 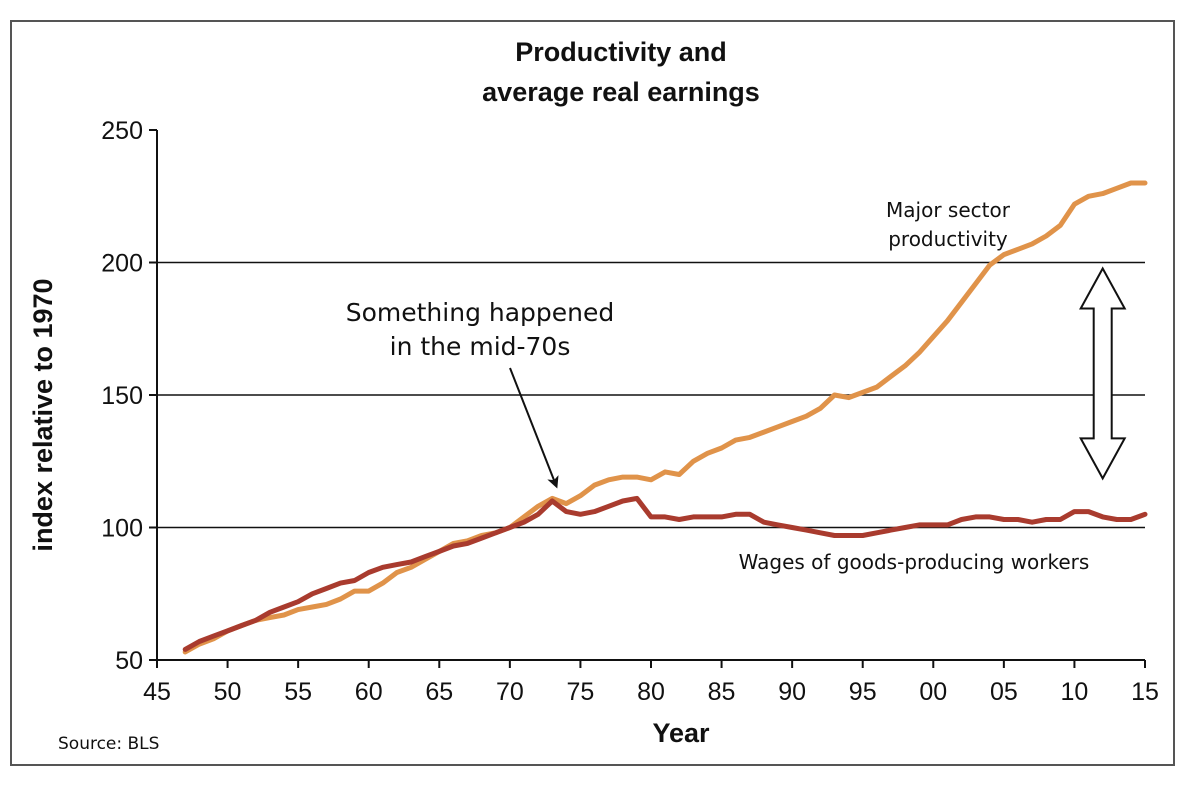 I want to click on x-axis-label: Year, so click(x=681, y=733).